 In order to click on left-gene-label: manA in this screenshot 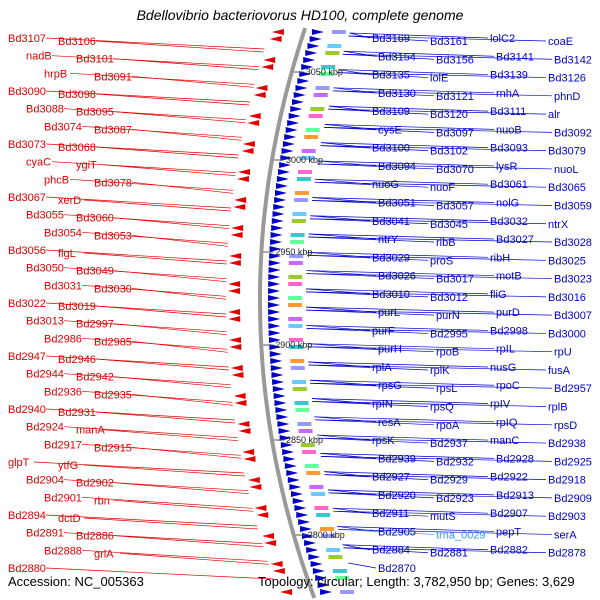, I will do `click(90, 431)`.